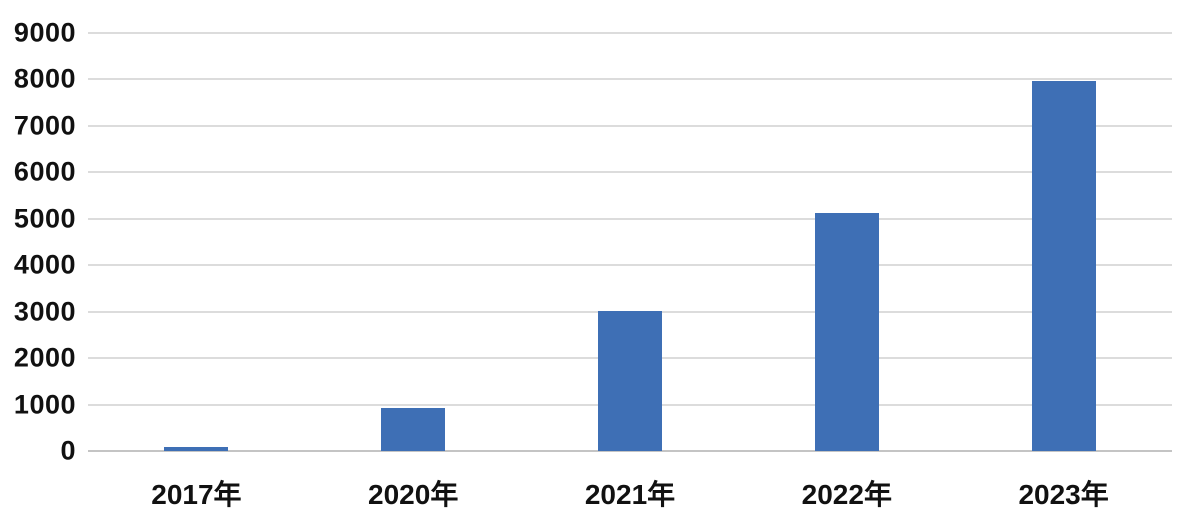 The height and width of the screenshot is (526, 1181). Describe the element at coordinates (44, 32) in the screenshot. I see `y-tick-label: 9000` at that location.